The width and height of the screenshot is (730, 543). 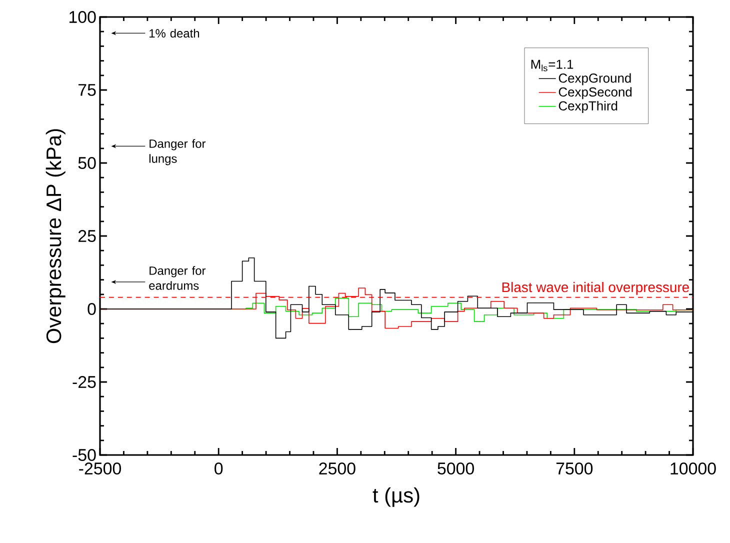 I want to click on x-tick-label: -2500, so click(x=100, y=468).